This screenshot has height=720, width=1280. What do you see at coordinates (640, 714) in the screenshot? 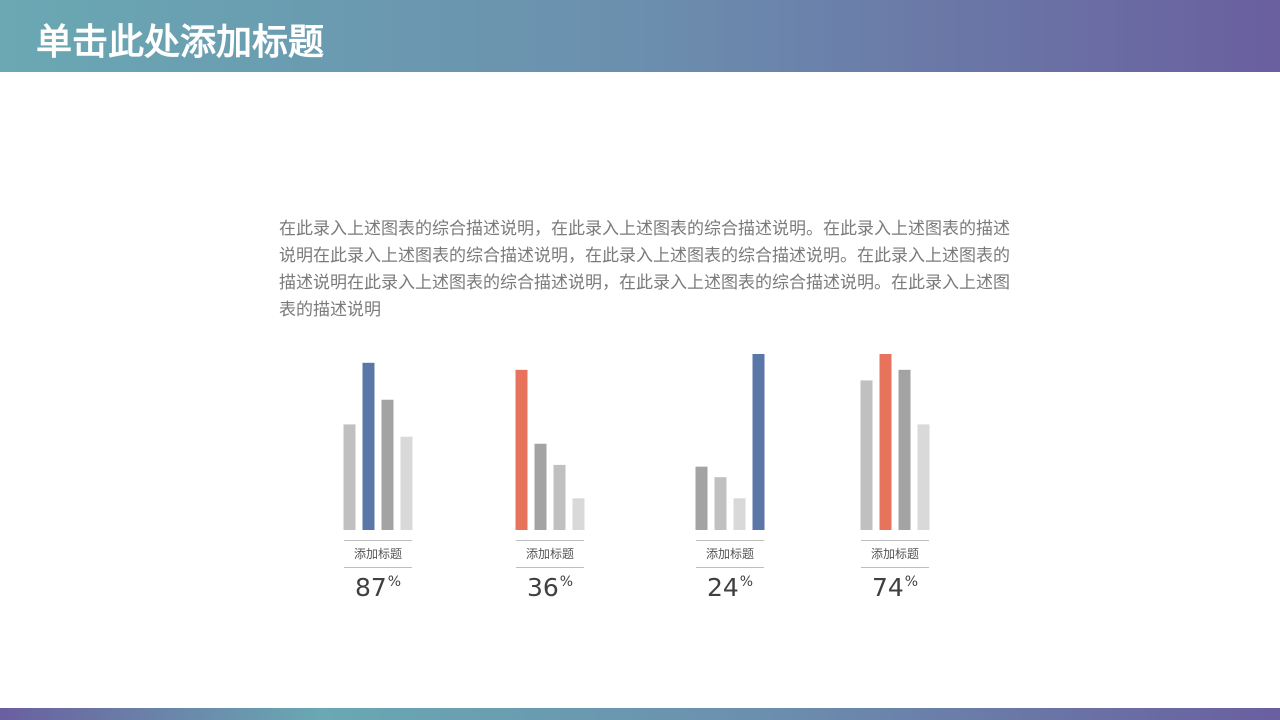
I see `footer-bar` at bounding box center [640, 714].